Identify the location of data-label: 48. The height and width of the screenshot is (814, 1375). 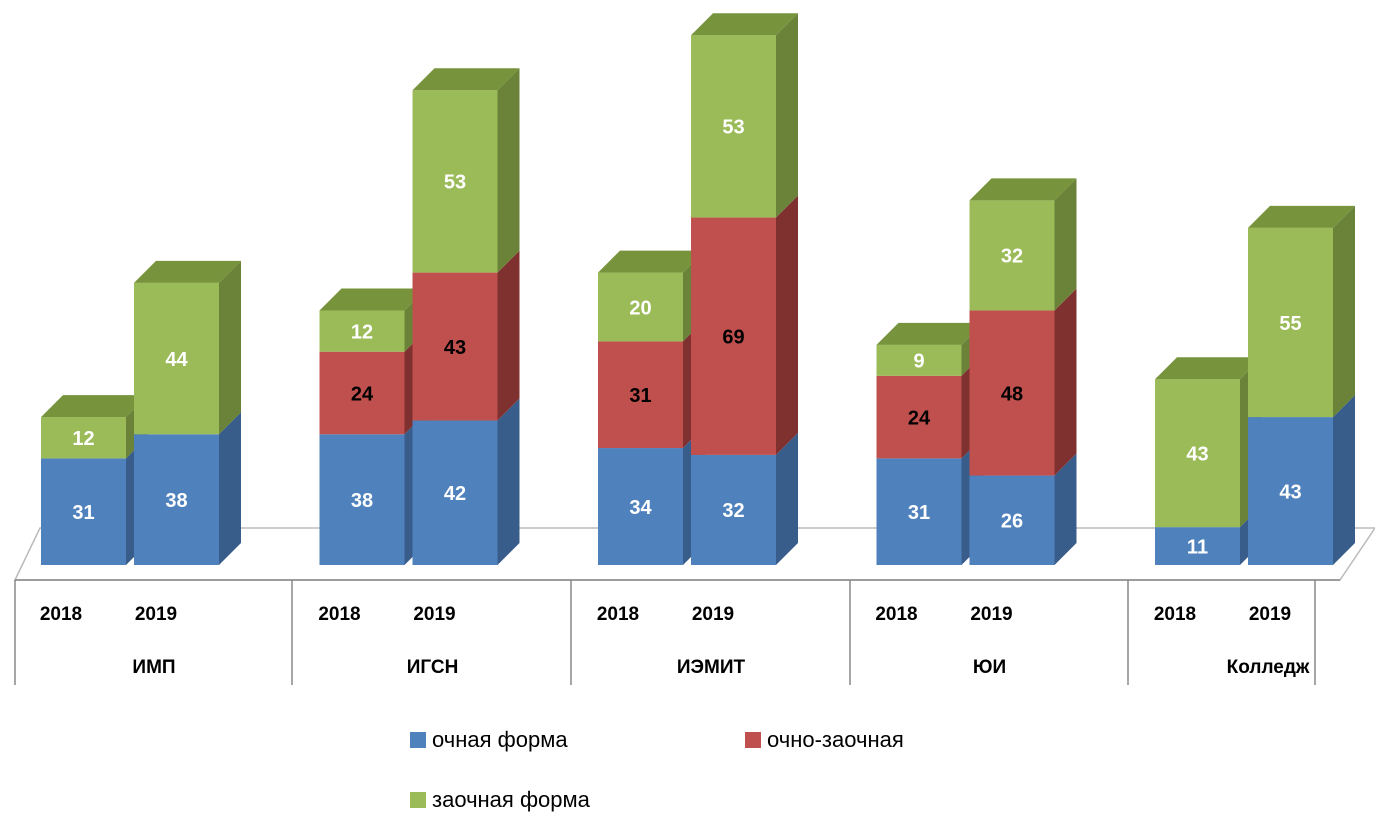
(1012, 394).